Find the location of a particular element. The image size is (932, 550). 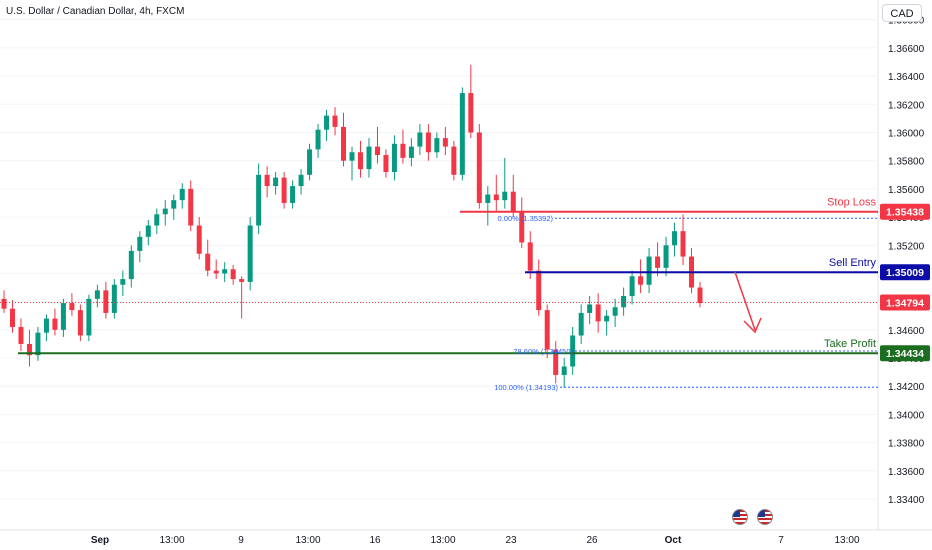

down-arrow-head is located at coordinates (752, 325).